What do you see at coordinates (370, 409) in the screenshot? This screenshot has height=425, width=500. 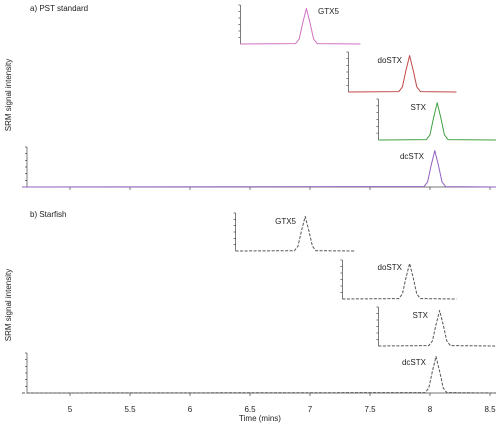 I see `x-tick-label: 7.5` at bounding box center [370, 409].